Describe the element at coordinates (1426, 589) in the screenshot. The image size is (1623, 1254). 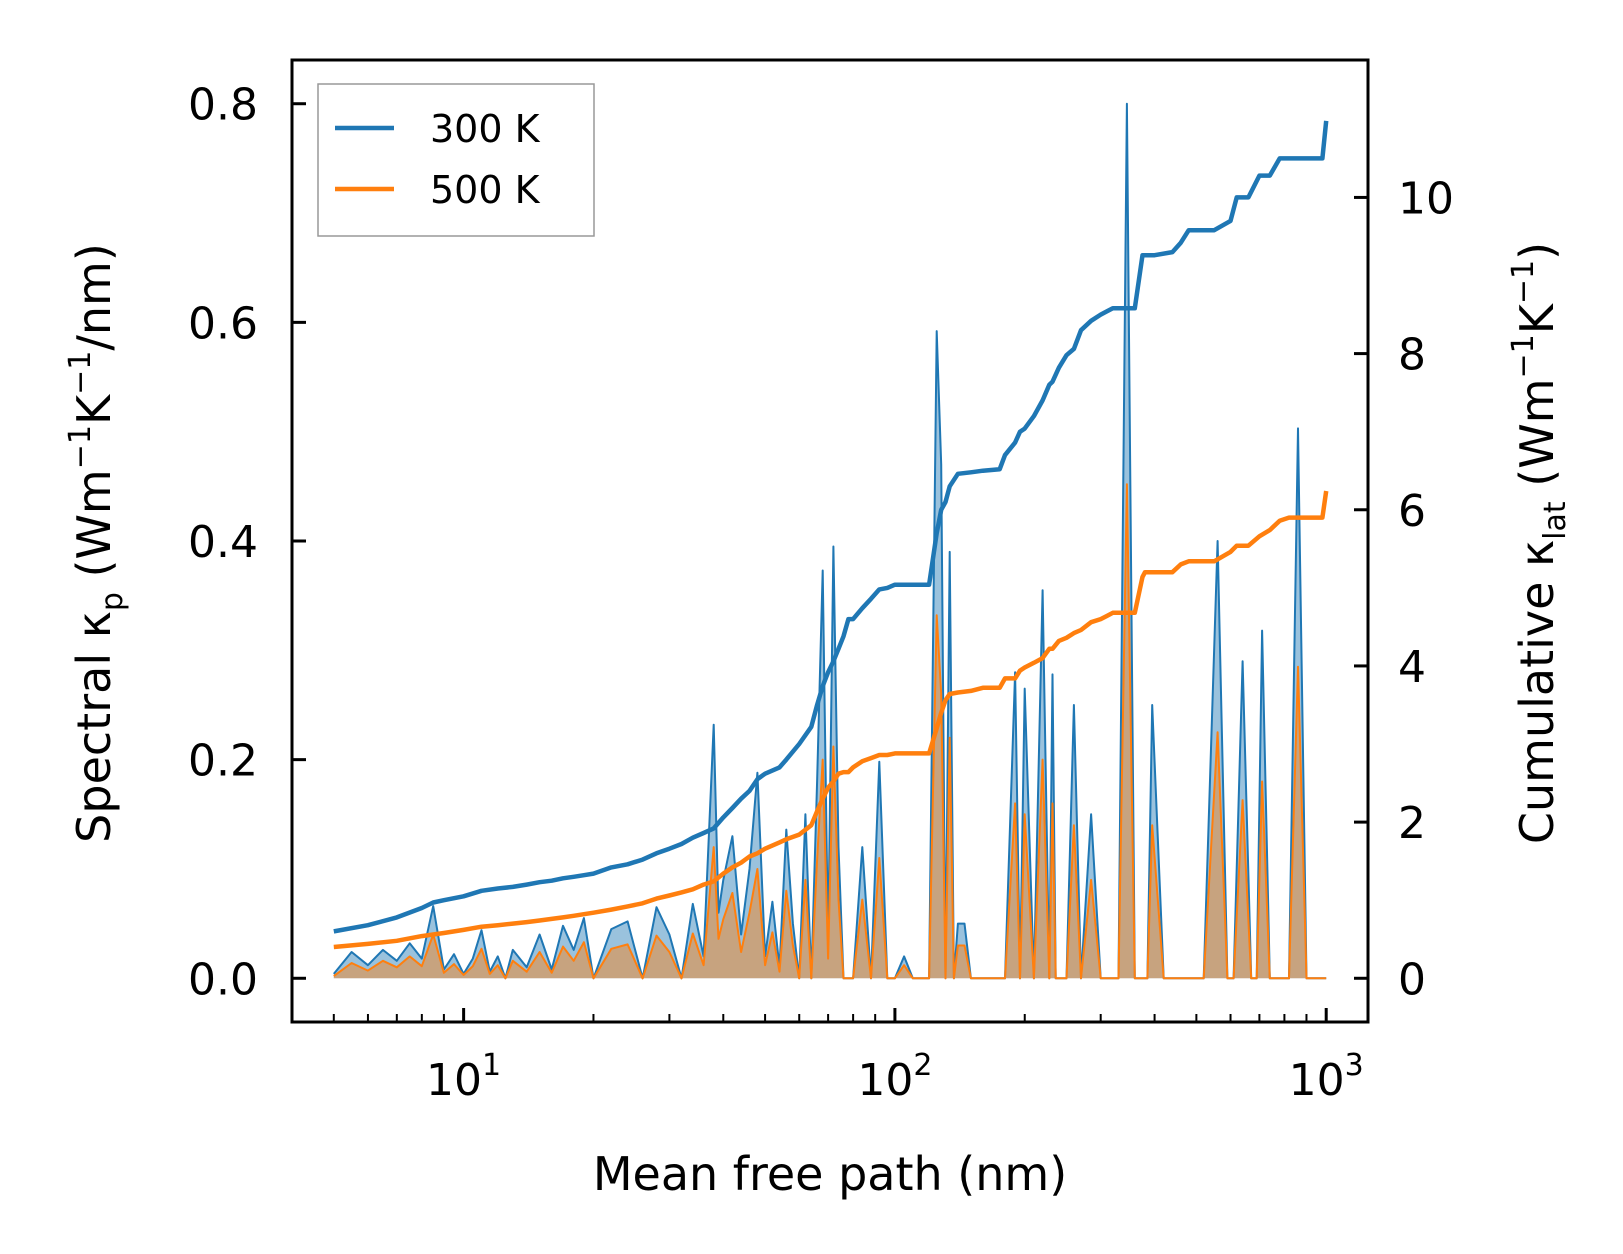
I see `y-right-tick-labels: 0 2 4 6 8 10` at that location.